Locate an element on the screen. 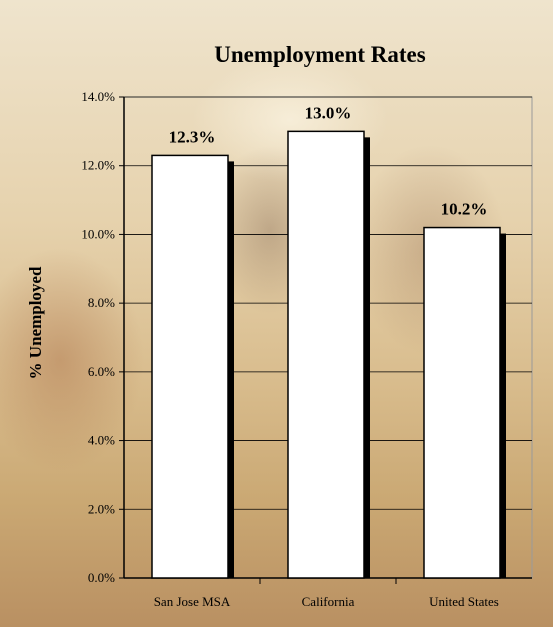 The image size is (553, 627). y-tick-label: 14.0% is located at coordinates (98, 96).